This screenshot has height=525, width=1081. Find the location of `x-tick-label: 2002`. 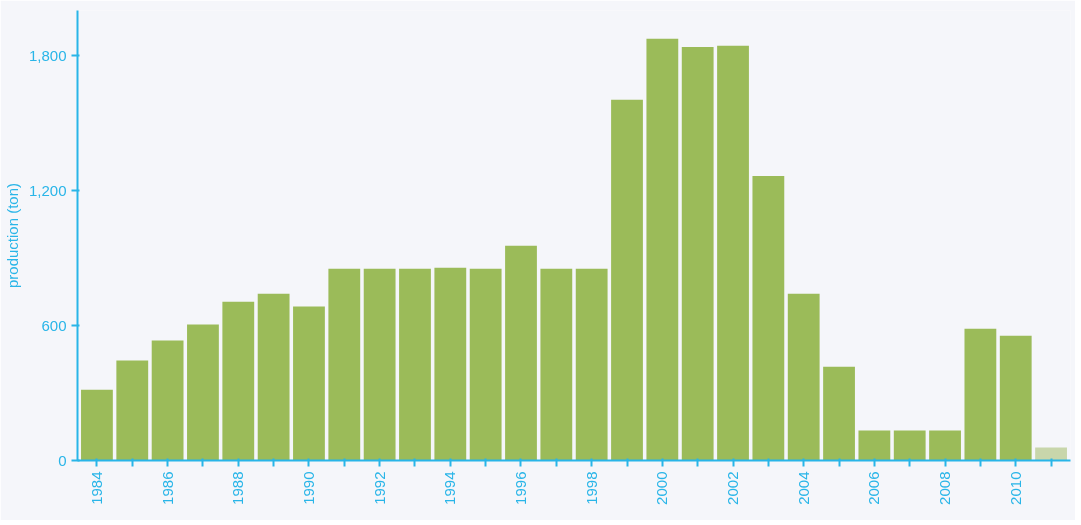

x-tick-label: 2002 is located at coordinates (733, 488).